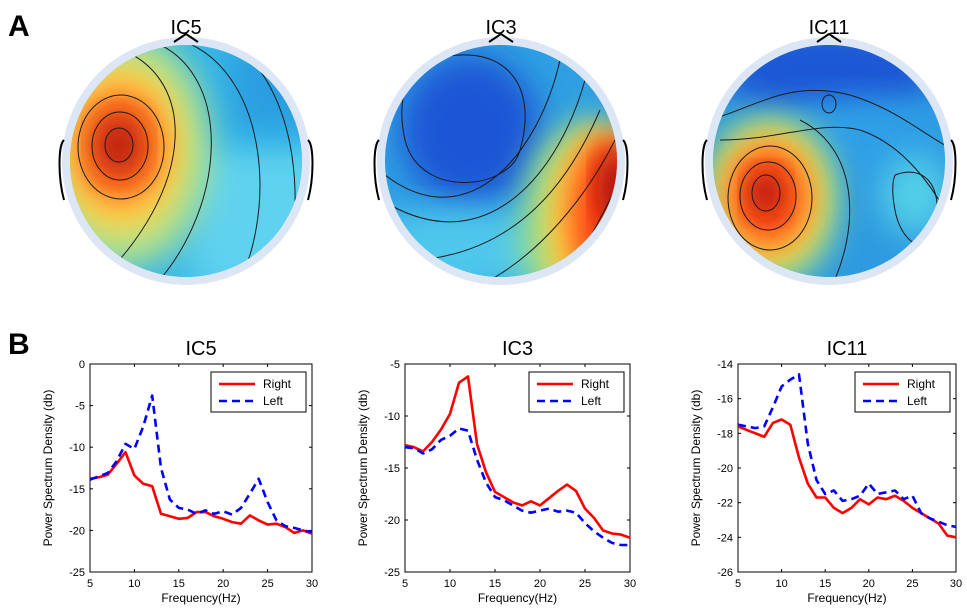 The height and width of the screenshot is (613, 967). Describe the element at coordinates (186, 151) in the screenshot. I see `topomap-ic5: IC5` at that location.